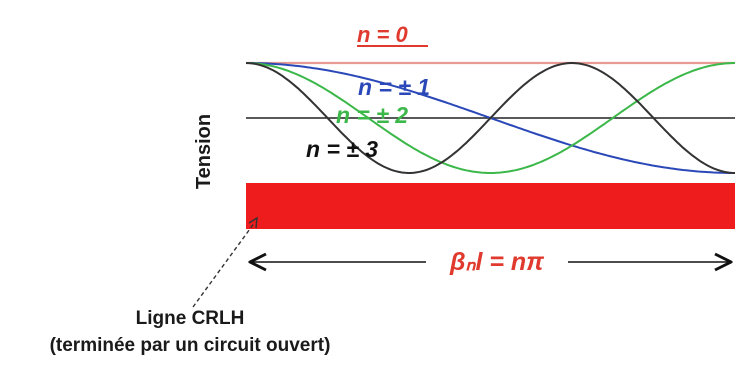 Image resolution: width=735 pixels, height=368 pixels. What do you see at coordinates (497, 262) in the screenshot?
I see `dimension-label: βₙl = nπ` at bounding box center [497, 262].